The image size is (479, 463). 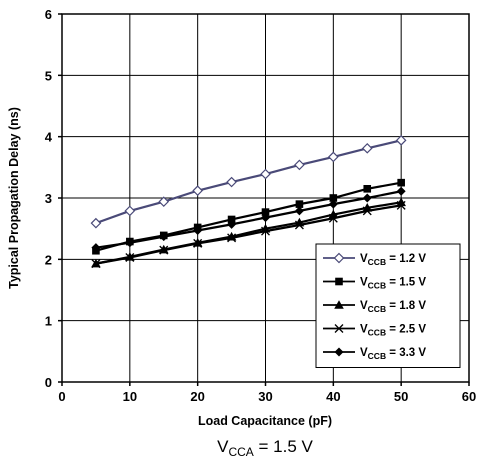 What do you see at coordinates (53, 198) in the screenshot?
I see `y-axis-ticks: 0 1 2 3 4 5 6` at bounding box center [53, 198].